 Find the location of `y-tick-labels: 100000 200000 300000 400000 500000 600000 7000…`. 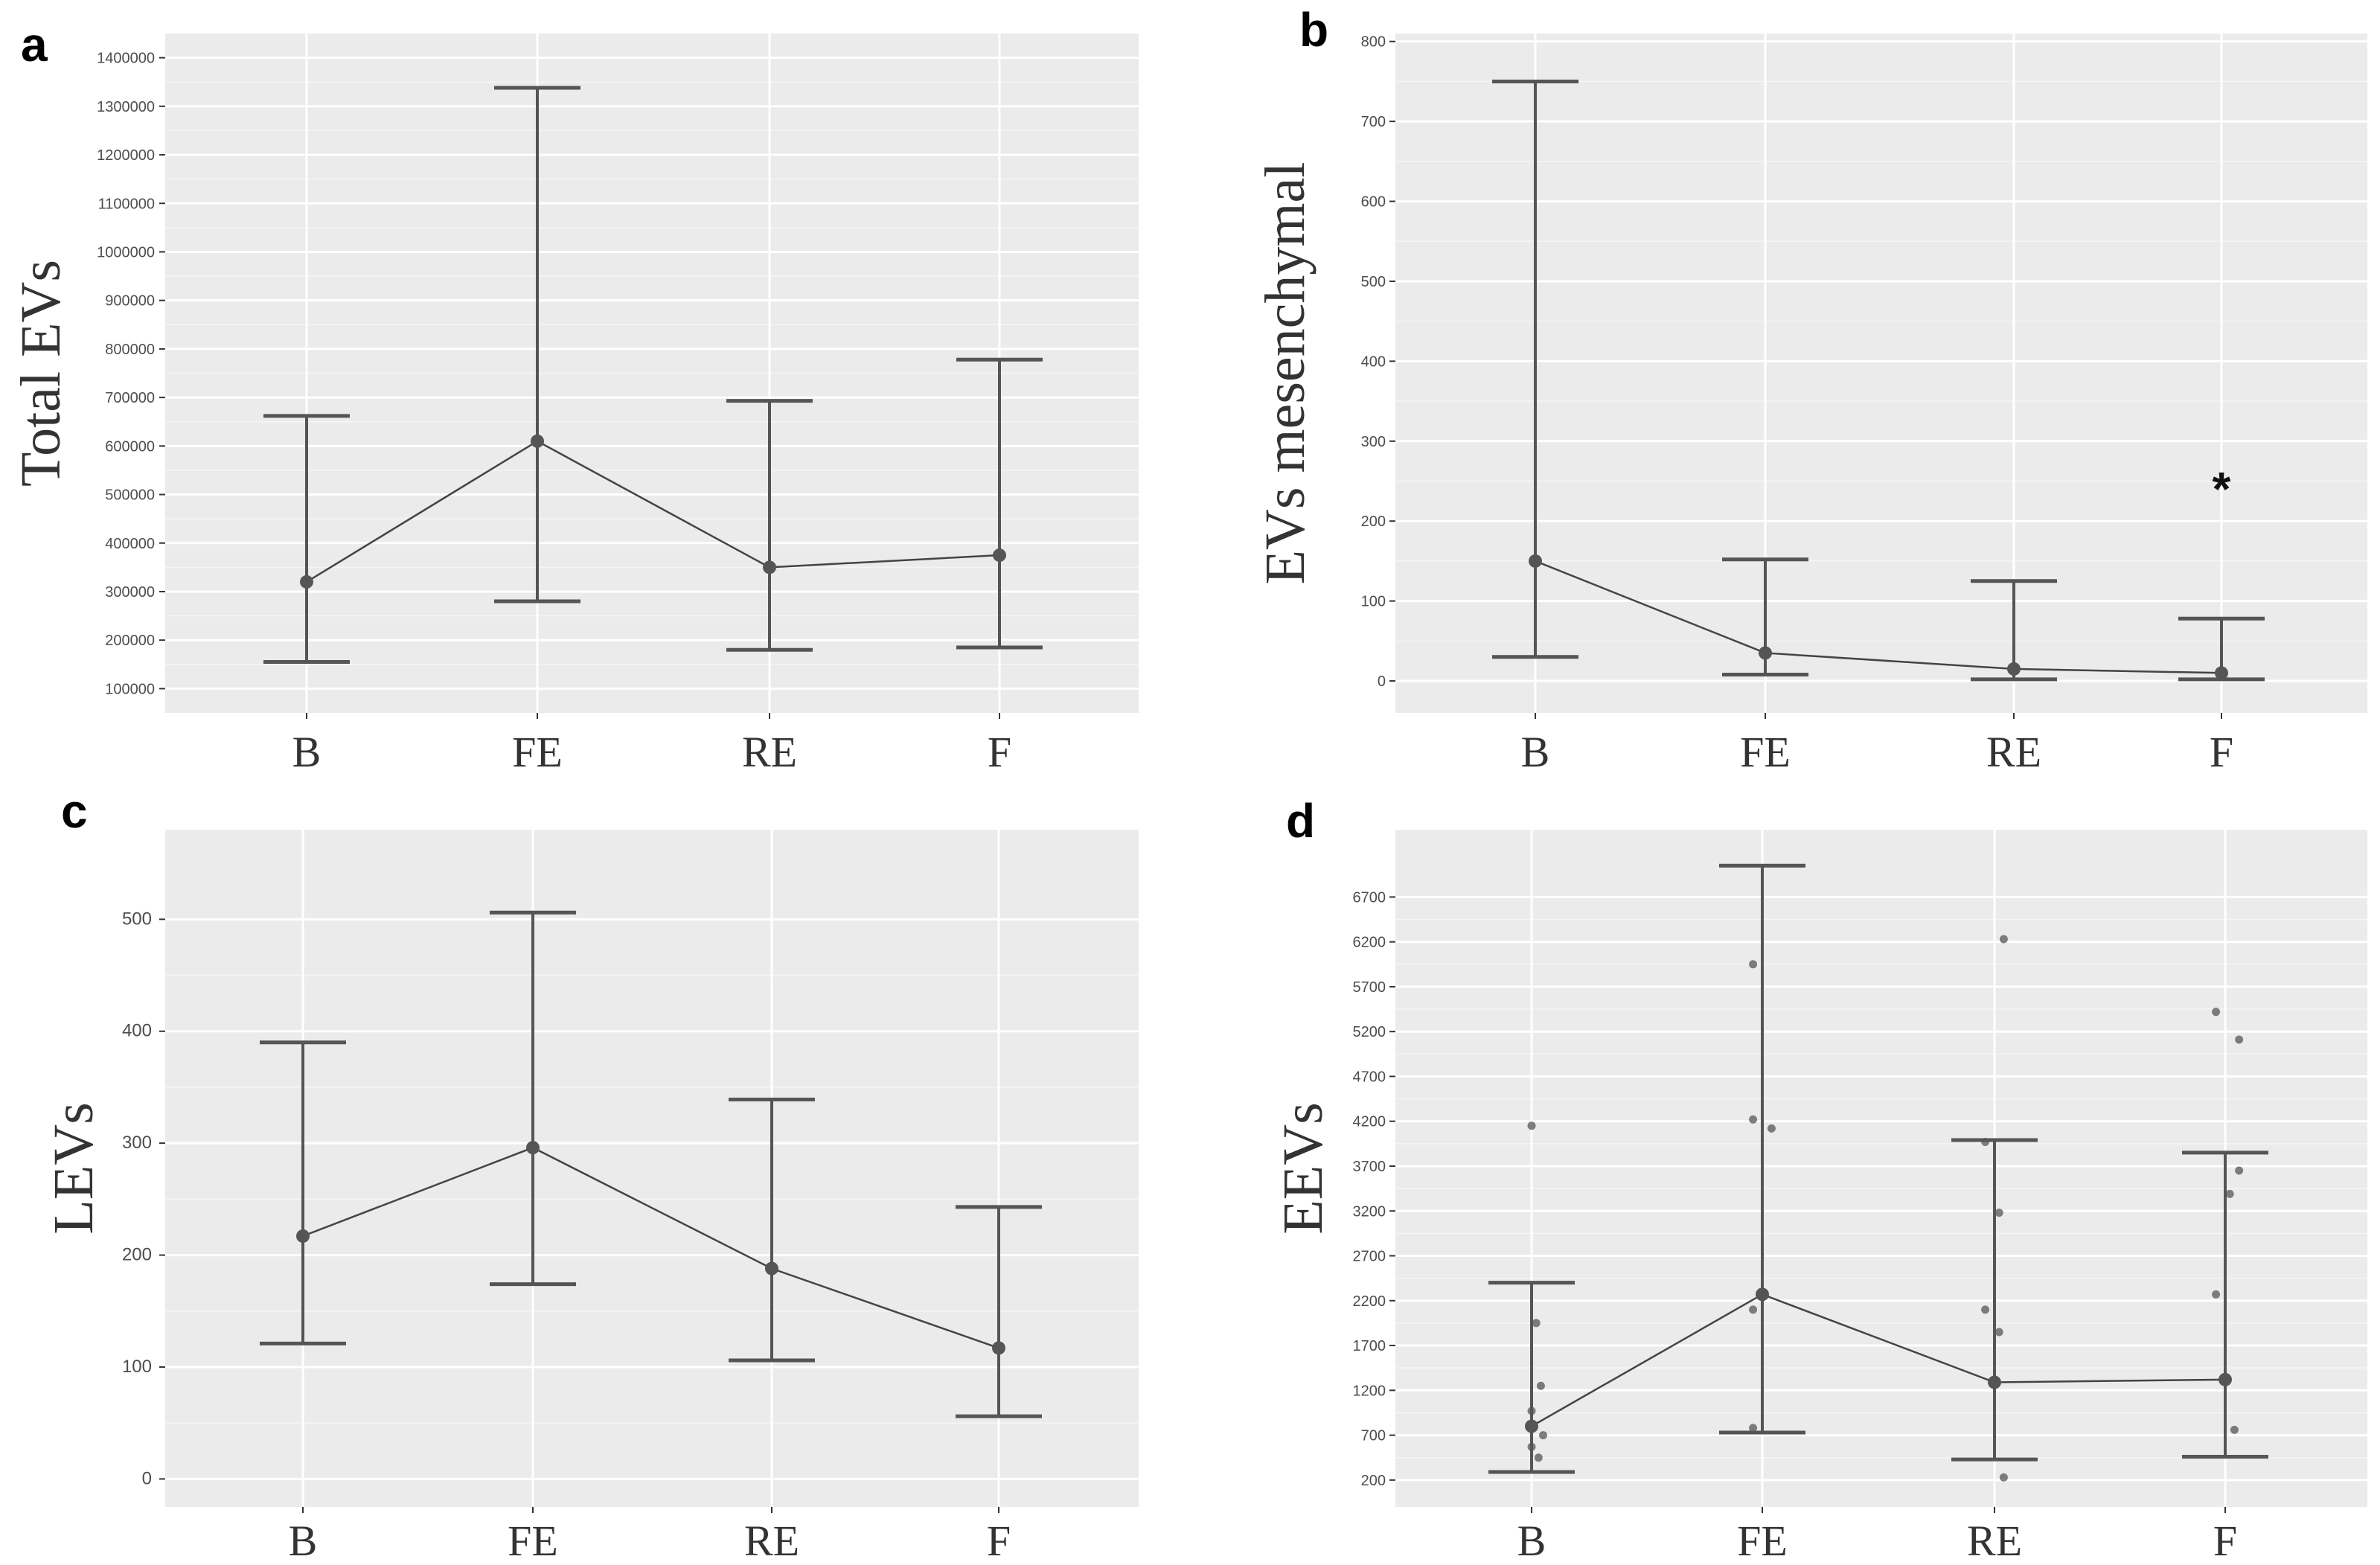

y-tick-labels: 100000 200000 300000 400000 500000 600000 7000… is located at coordinates (126, 374).